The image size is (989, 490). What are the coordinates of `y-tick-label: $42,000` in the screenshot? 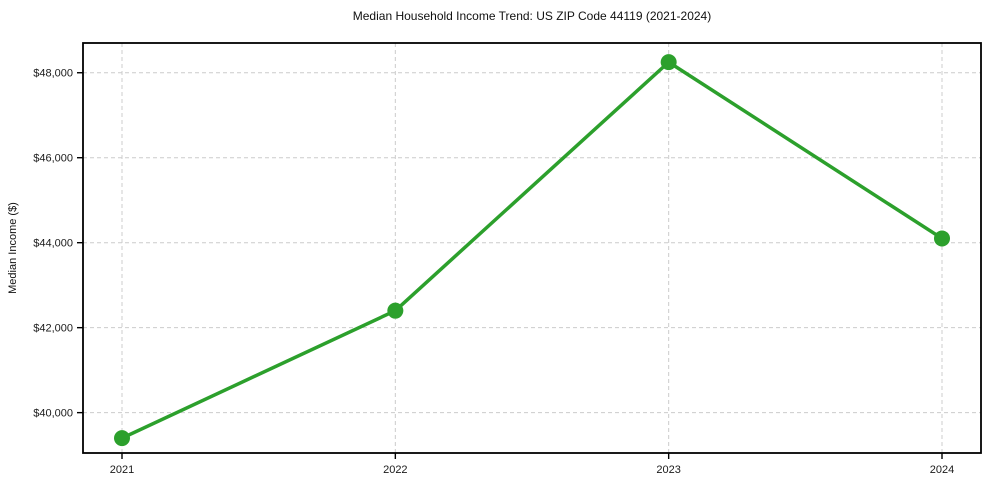 It's located at (53, 329).